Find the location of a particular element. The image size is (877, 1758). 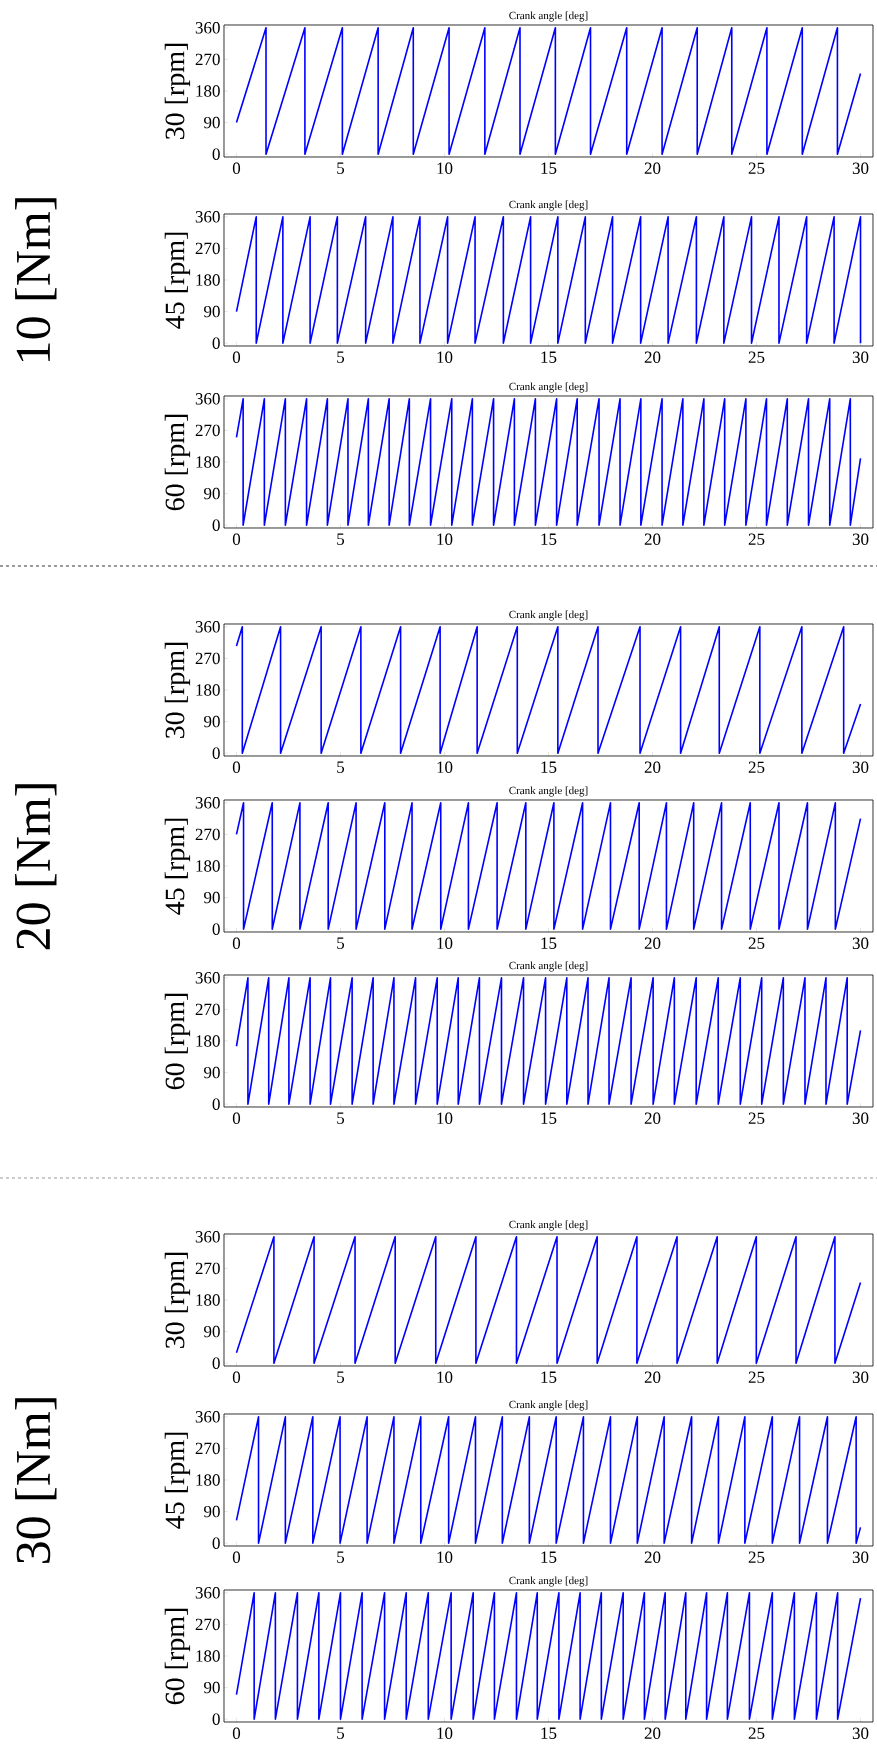

text: 10 [Nm] is located at coordinates (36, 279).